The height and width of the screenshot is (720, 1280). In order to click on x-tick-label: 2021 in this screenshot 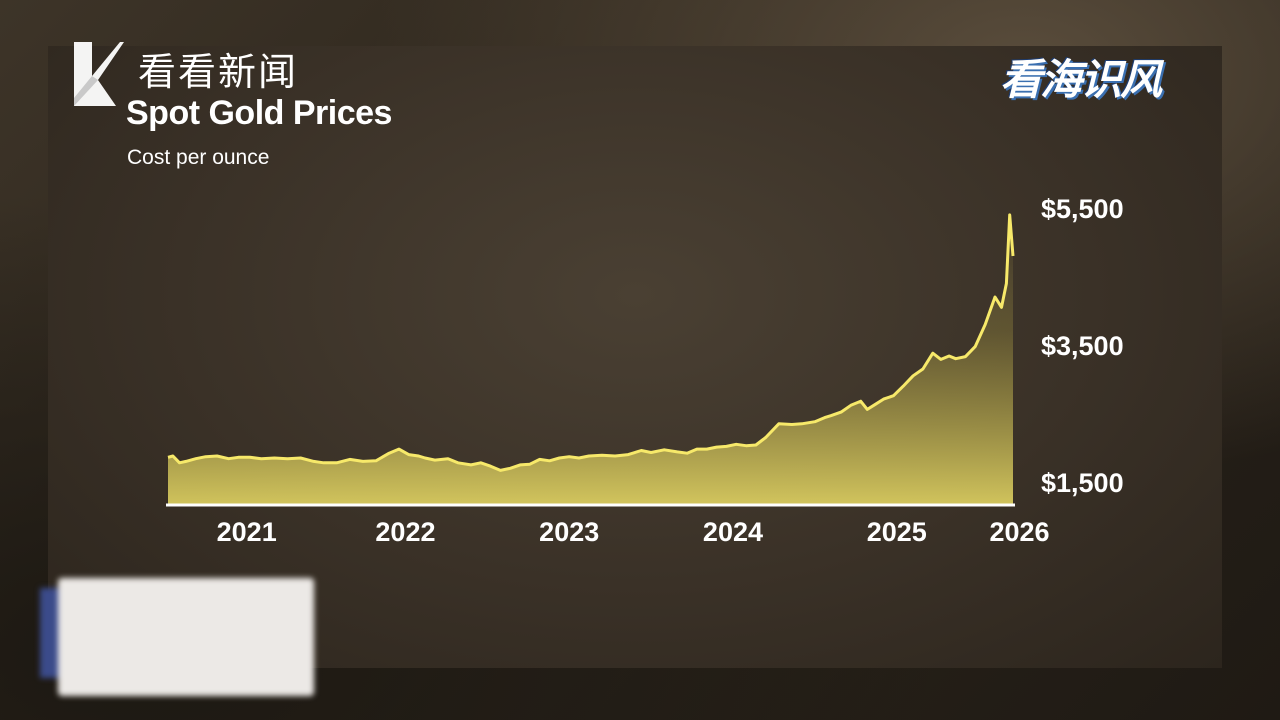, I will do `click(247, 532)`.